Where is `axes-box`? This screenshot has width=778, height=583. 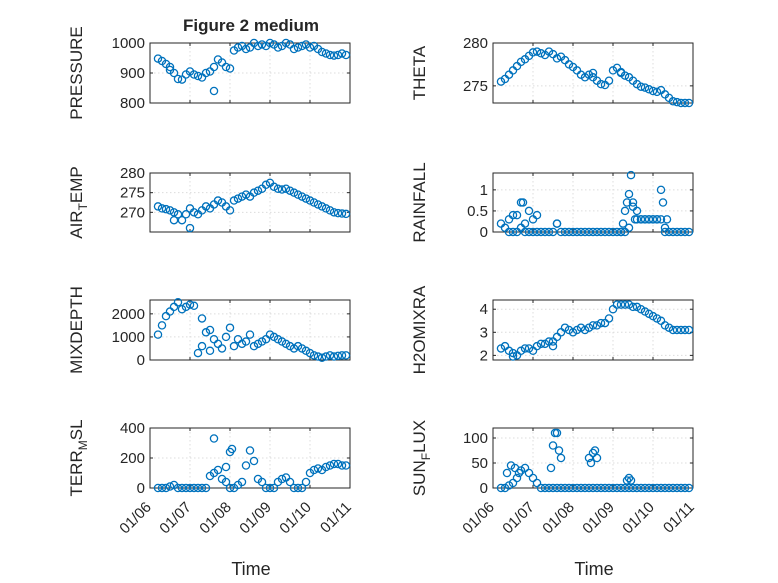
axes-box is located at coordinates (250, 330).